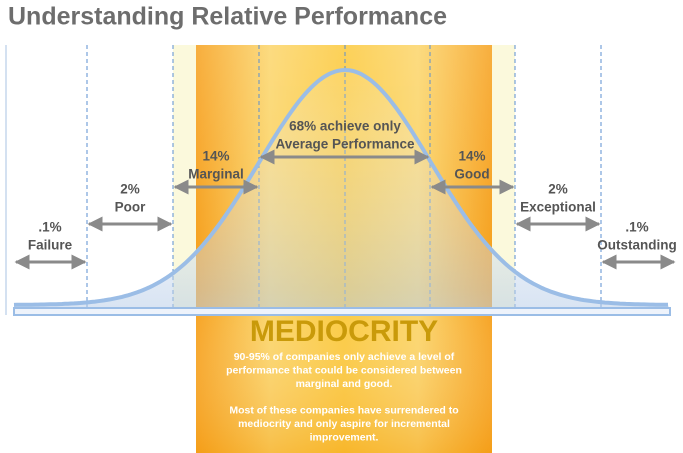 The width and height of the screenshot is (683, 453). I want to click on title: Understanding Relative Performance, so click(227, 17).